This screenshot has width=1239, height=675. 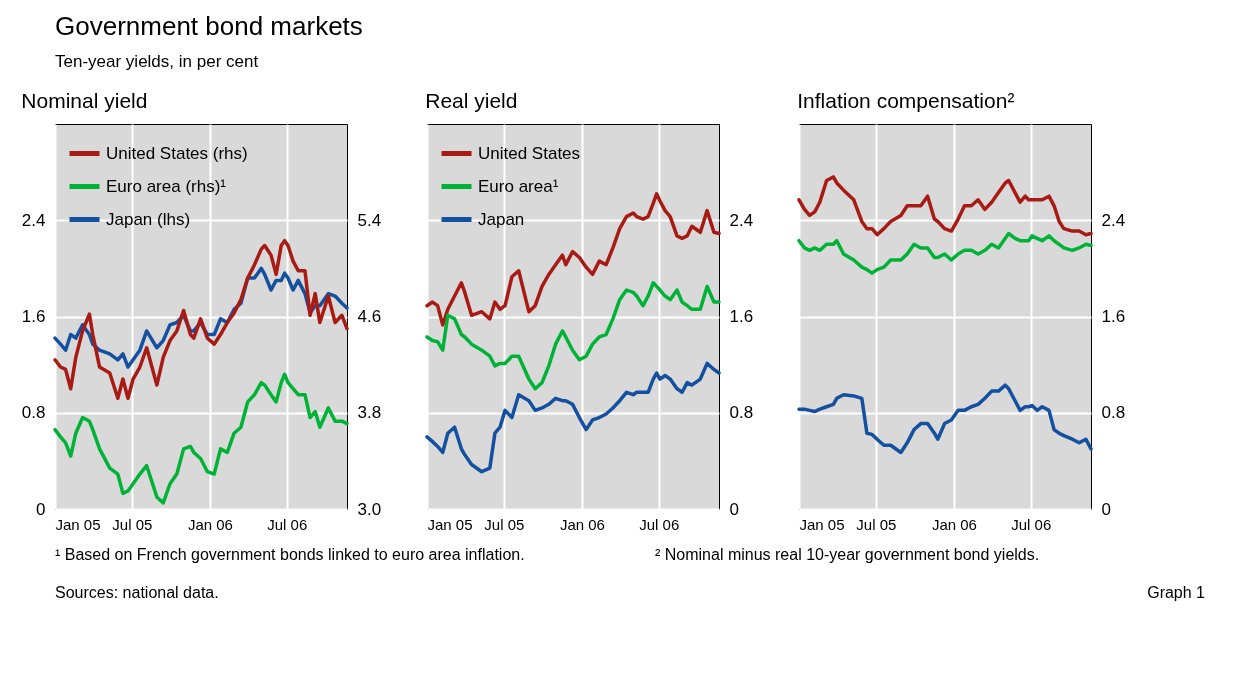 What do you see at coordinates (137, 592) in the screenshot?
I see `source-note: Sources: national data.` at bounding box center [137, 592].